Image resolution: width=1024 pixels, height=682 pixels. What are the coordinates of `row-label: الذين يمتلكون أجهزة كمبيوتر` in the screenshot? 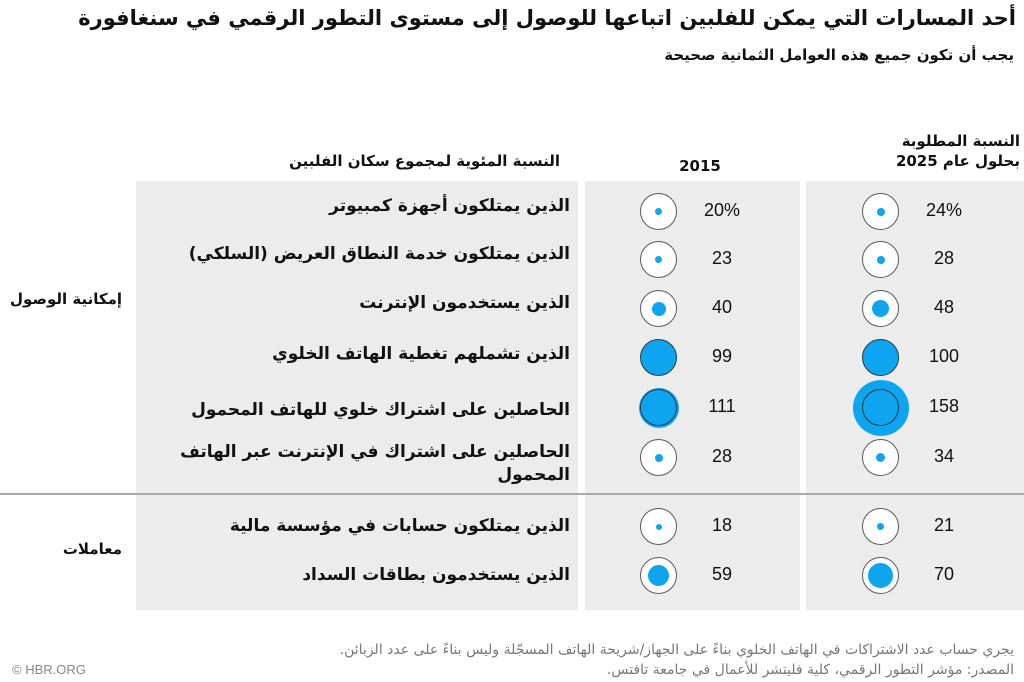 It's located at (449, 206).